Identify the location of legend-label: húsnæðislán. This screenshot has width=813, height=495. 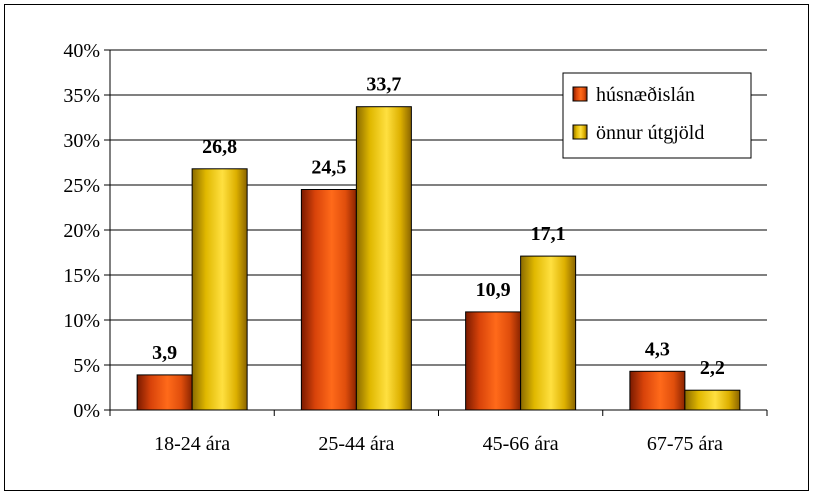
(645, 95).